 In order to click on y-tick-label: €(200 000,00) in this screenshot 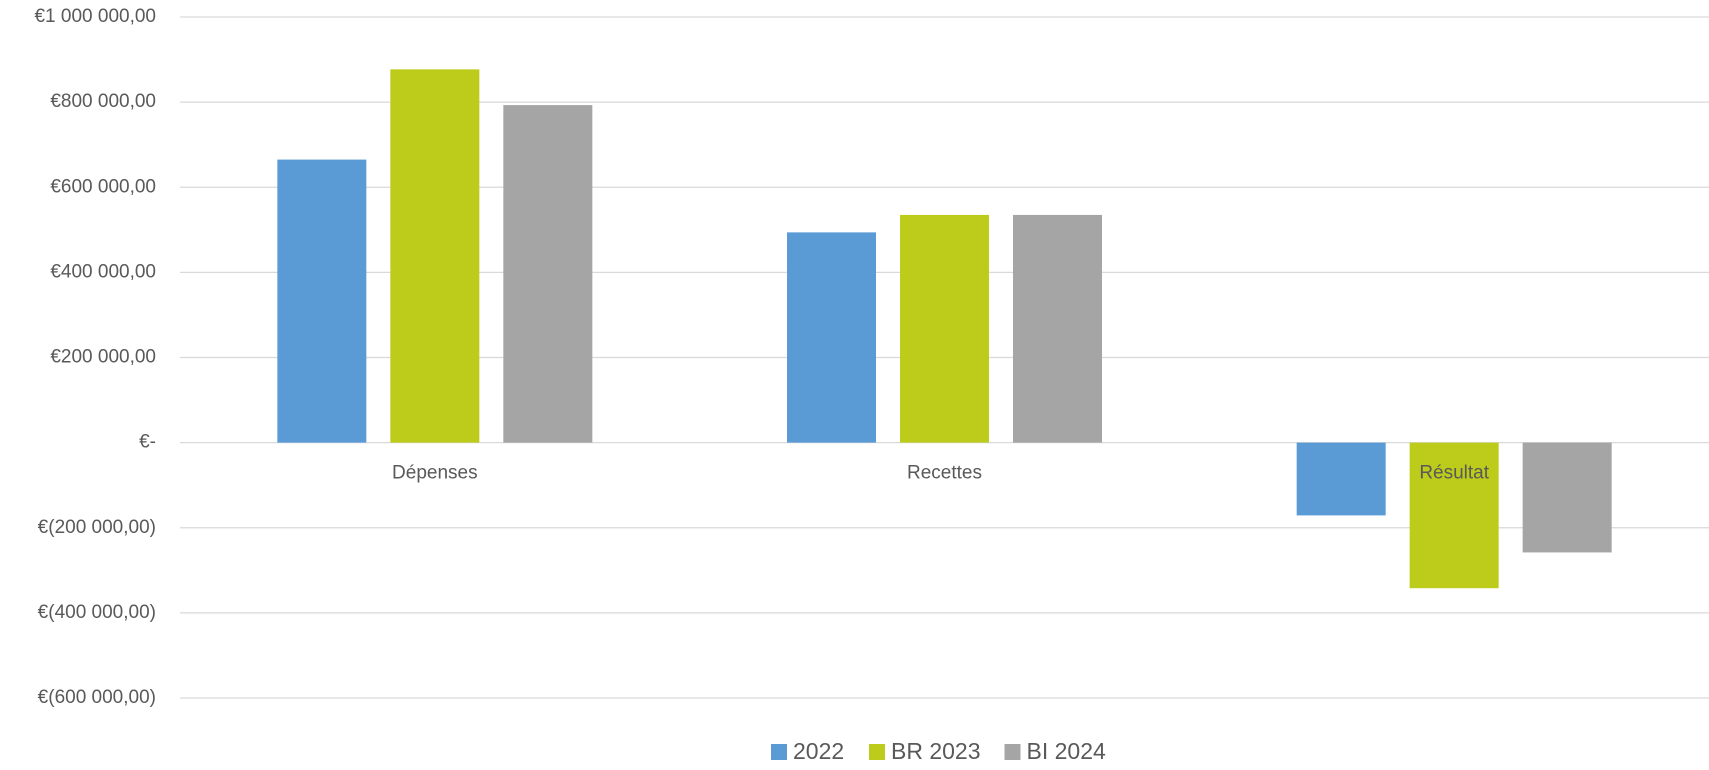, I will do `click(97, 527)`.